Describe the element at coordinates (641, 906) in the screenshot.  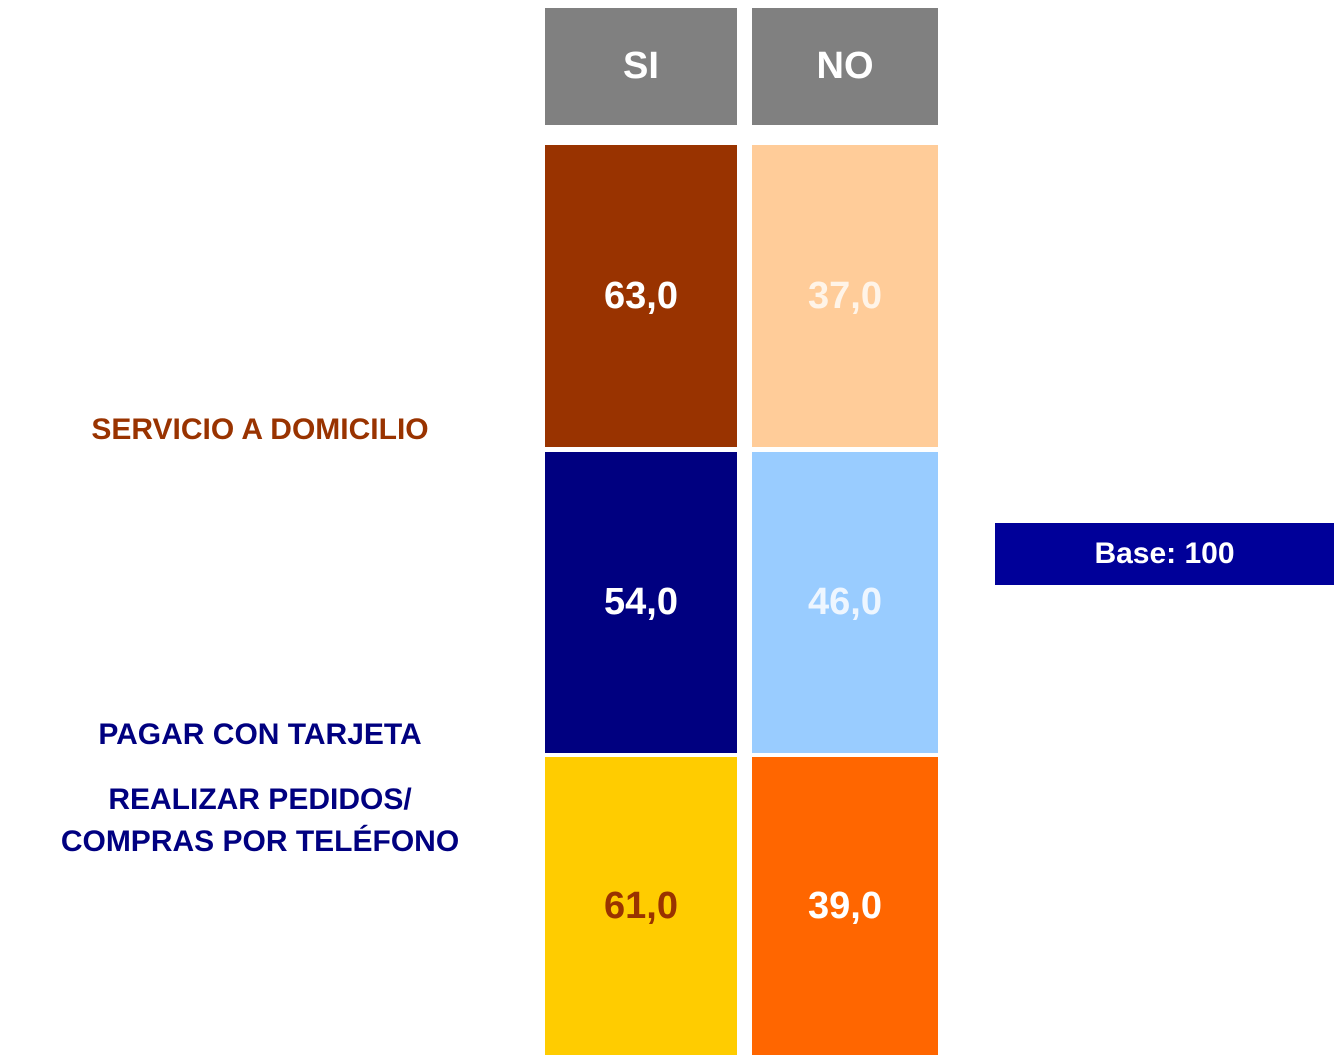
I see `value-cell: 61,0` at that location.